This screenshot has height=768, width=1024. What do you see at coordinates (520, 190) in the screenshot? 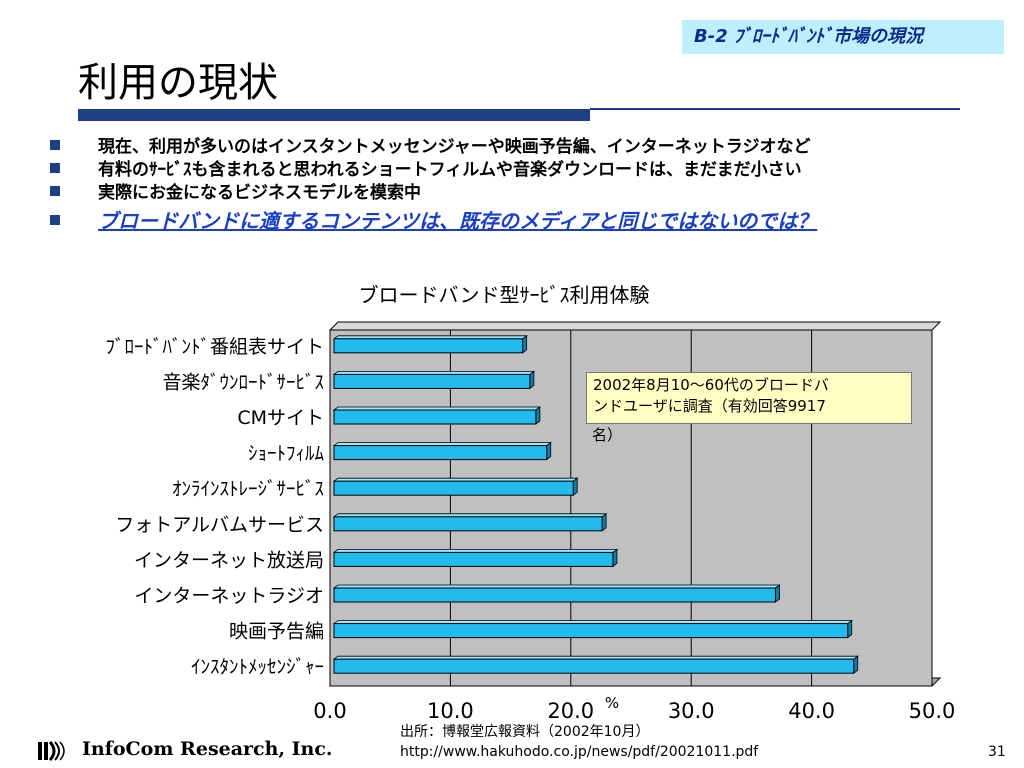
I see `bullet-item: 実際にお金になるビジネスモデルを模索中` at bounding box center [520, 190].